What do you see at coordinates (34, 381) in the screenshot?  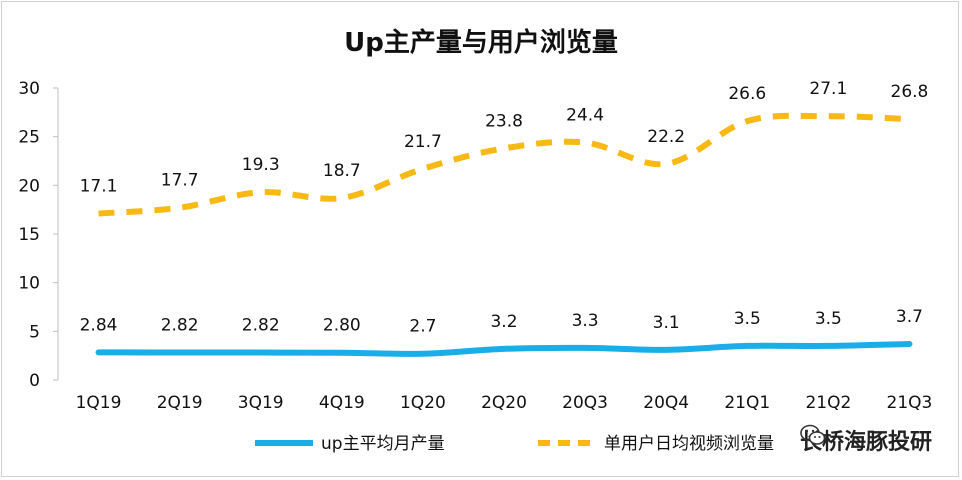 I see `y-tick-label: 0` at bounding box center [34, 381].